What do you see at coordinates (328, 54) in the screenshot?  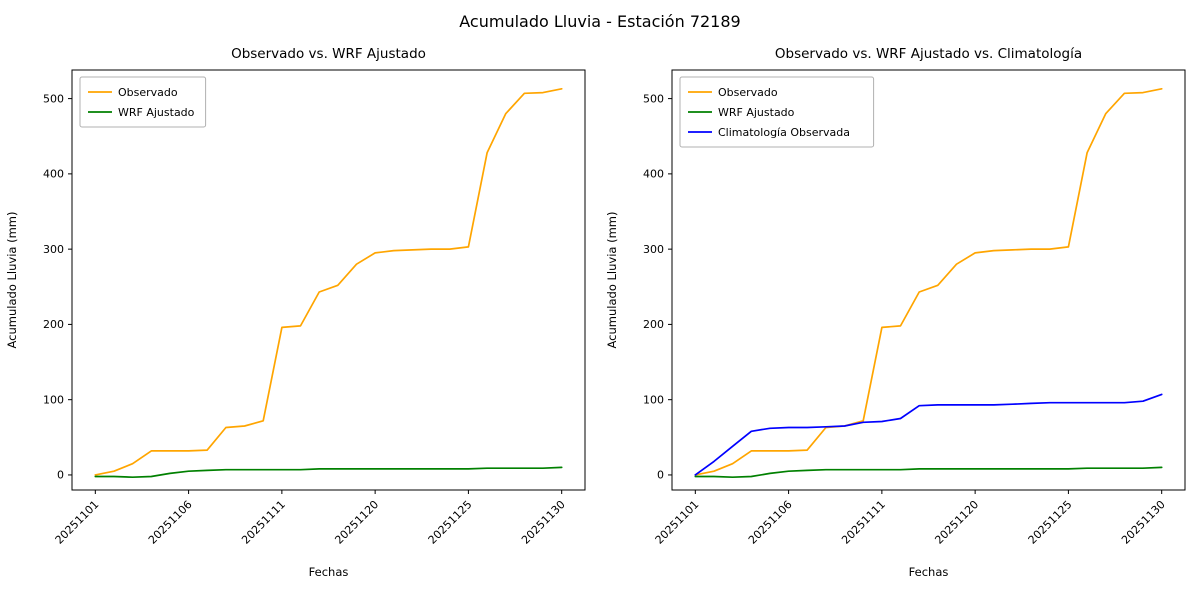 I see `subplot-title: Observado vs. WRF Ajustado` at bounding box center [328, 54].